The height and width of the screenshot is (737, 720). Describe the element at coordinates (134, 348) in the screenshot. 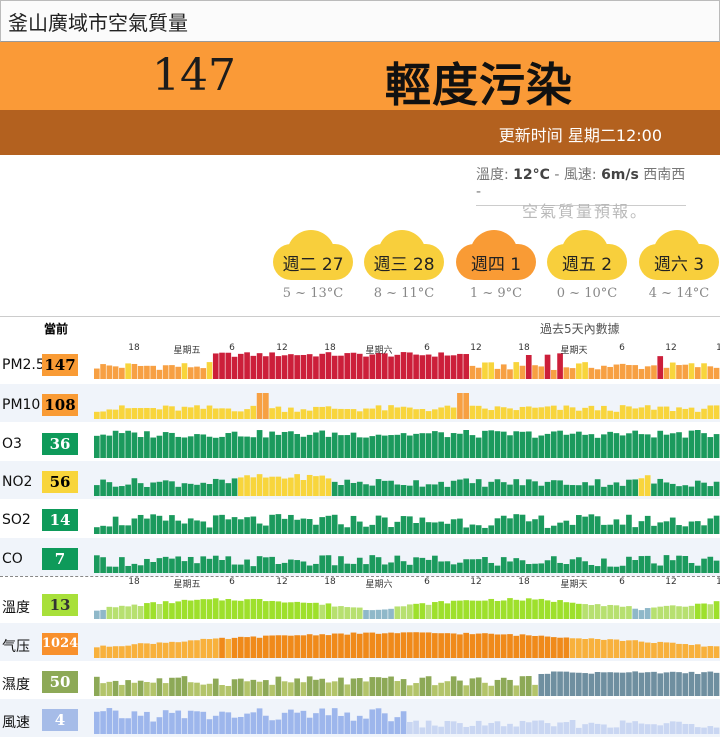

I see `time-tick: 18` at that location.